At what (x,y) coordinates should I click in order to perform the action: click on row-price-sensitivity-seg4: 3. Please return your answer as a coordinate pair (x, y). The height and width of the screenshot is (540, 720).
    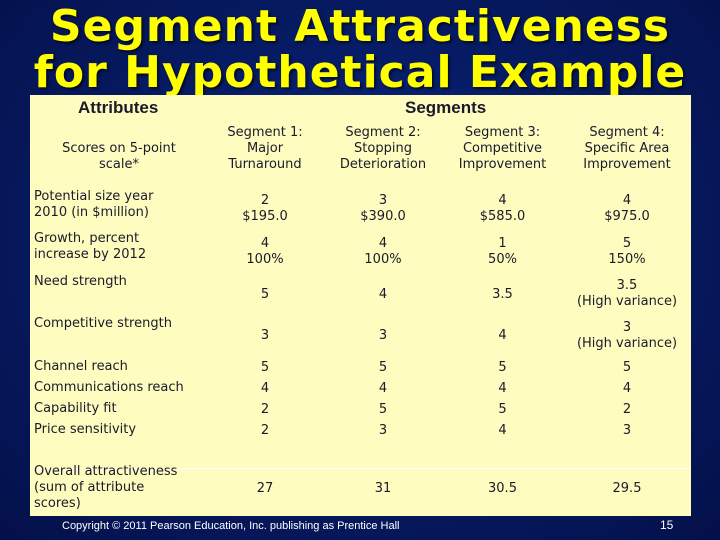
    Looking at the image, I should click on (627, 430).